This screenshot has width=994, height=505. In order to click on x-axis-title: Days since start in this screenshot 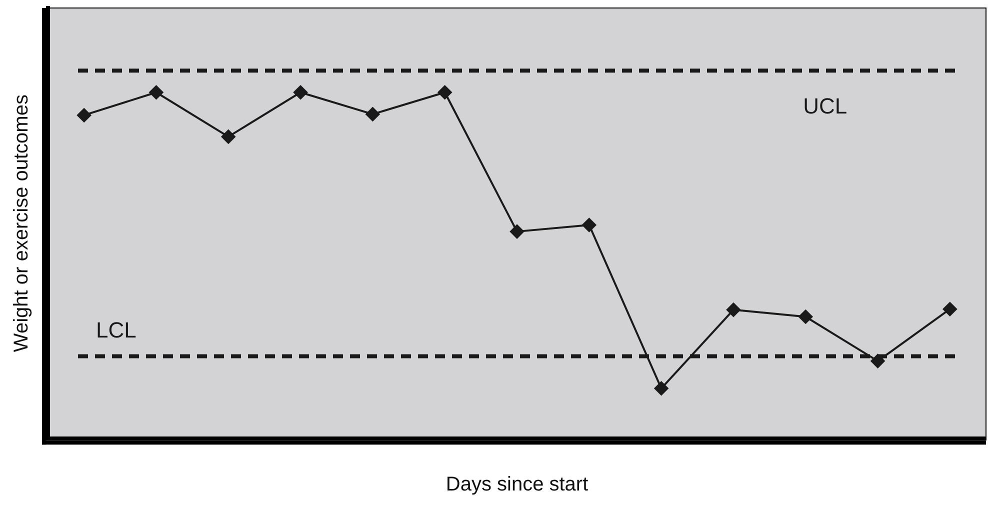, I will do `click(517, 485)`.